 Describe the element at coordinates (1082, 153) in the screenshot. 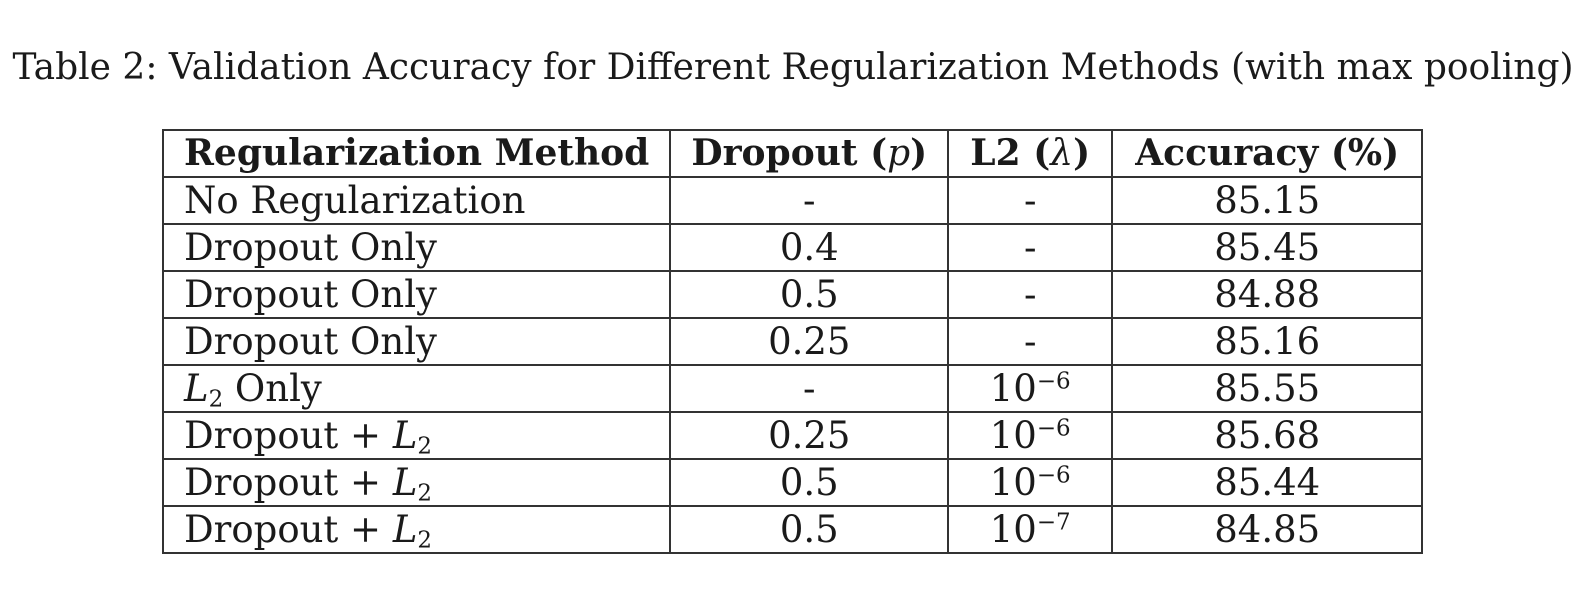

I see `header-l2-suffix: )` at that location.